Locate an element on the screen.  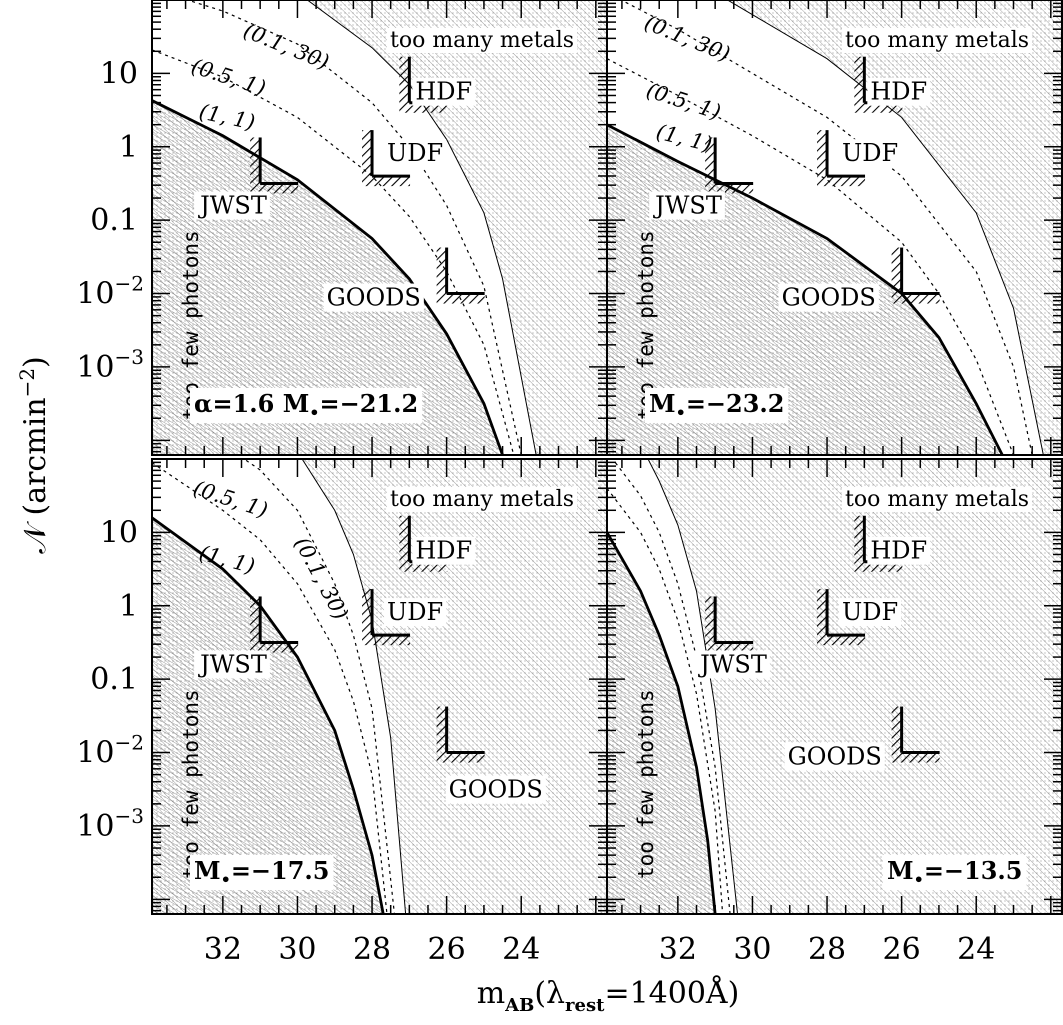
mstar-annotation: M•=−13.5 is located at coordinates (955, 872).